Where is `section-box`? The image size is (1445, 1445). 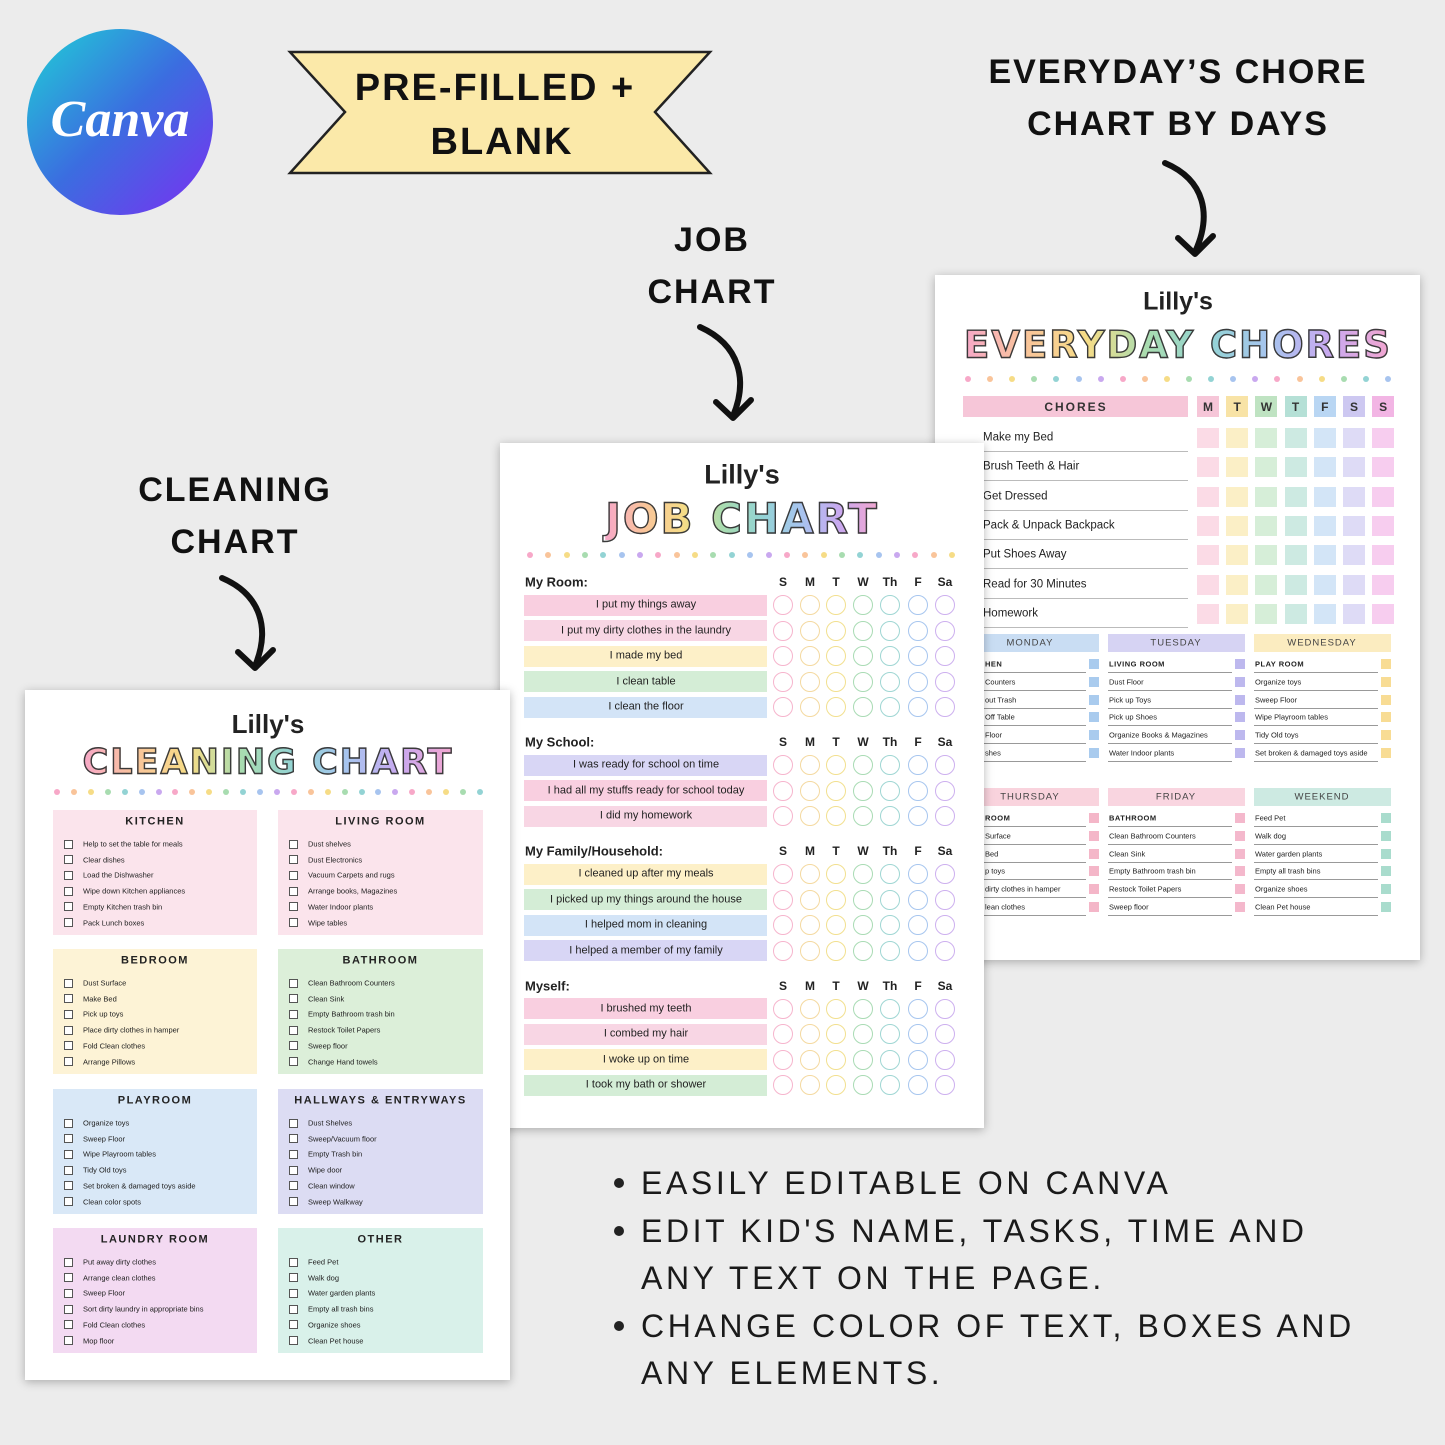
section-box is located at coordinates (380, 1151).